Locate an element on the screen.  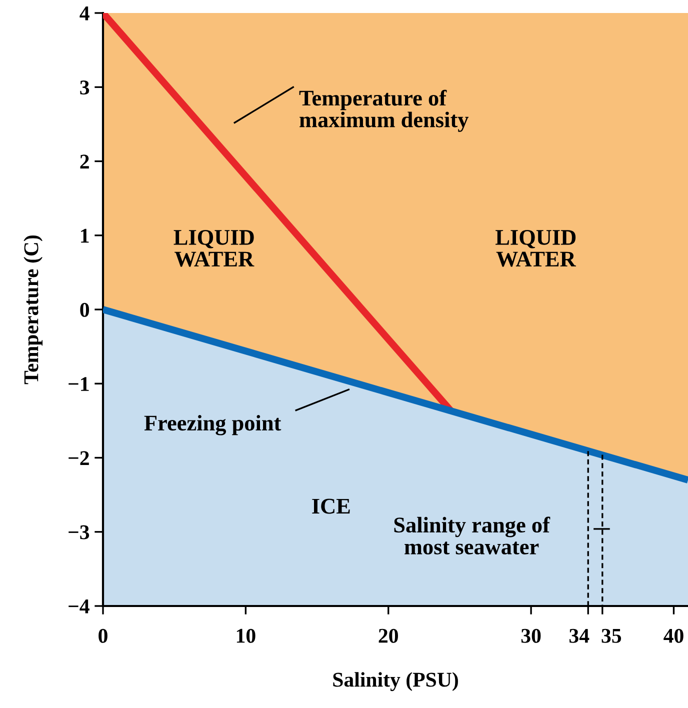
x-axis-title: Salinity (PSU) is located at coordinates (395, 682).